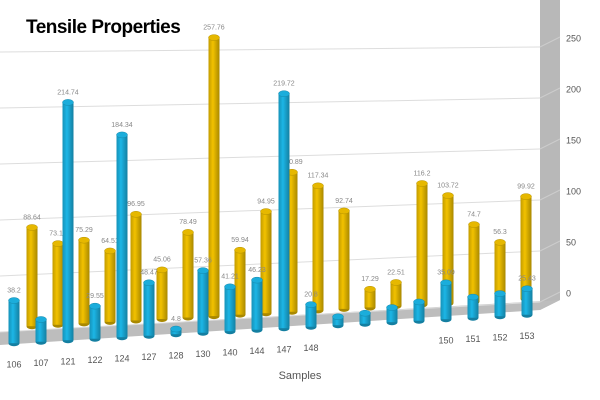 This screenshot has width=600, height=400. Describe the element at coordinates (448, 185) in the screenshot. I see `value-label: 103.72` at that location.